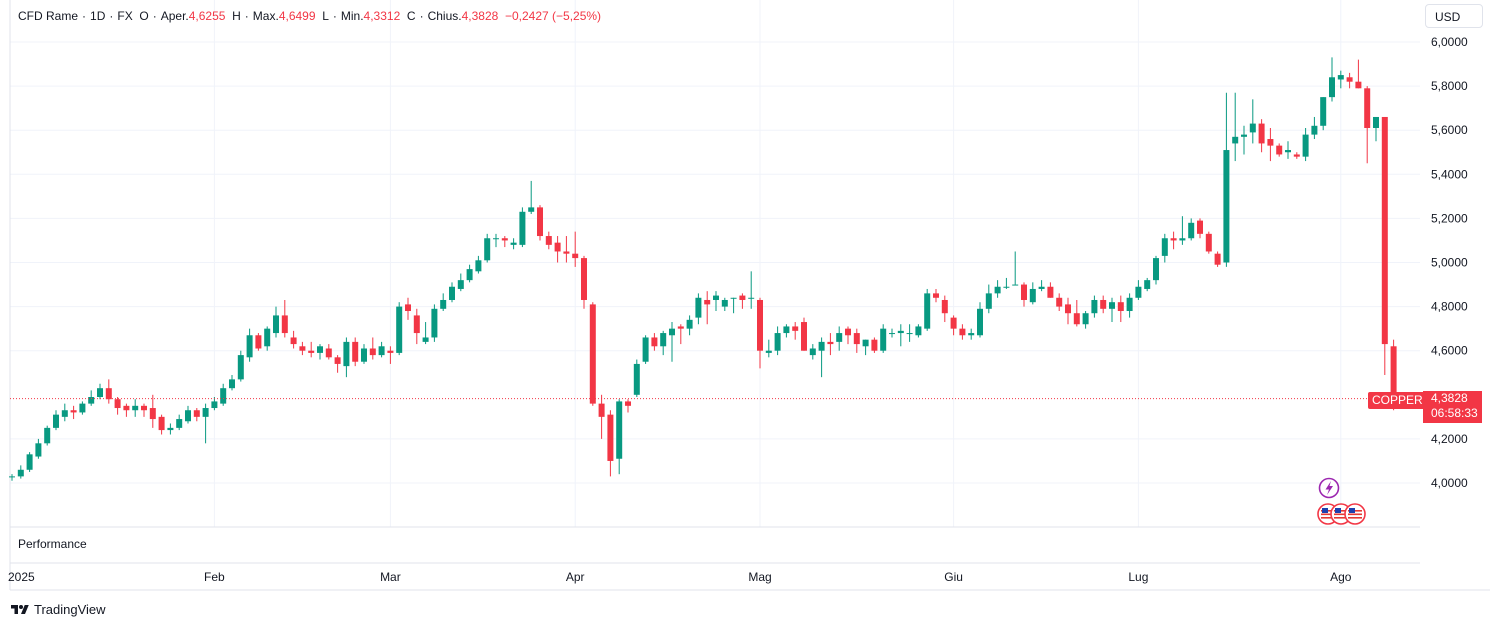 The image size is (1500, 628). I want to click on x-tick-label: Apr, so click(575, 577).